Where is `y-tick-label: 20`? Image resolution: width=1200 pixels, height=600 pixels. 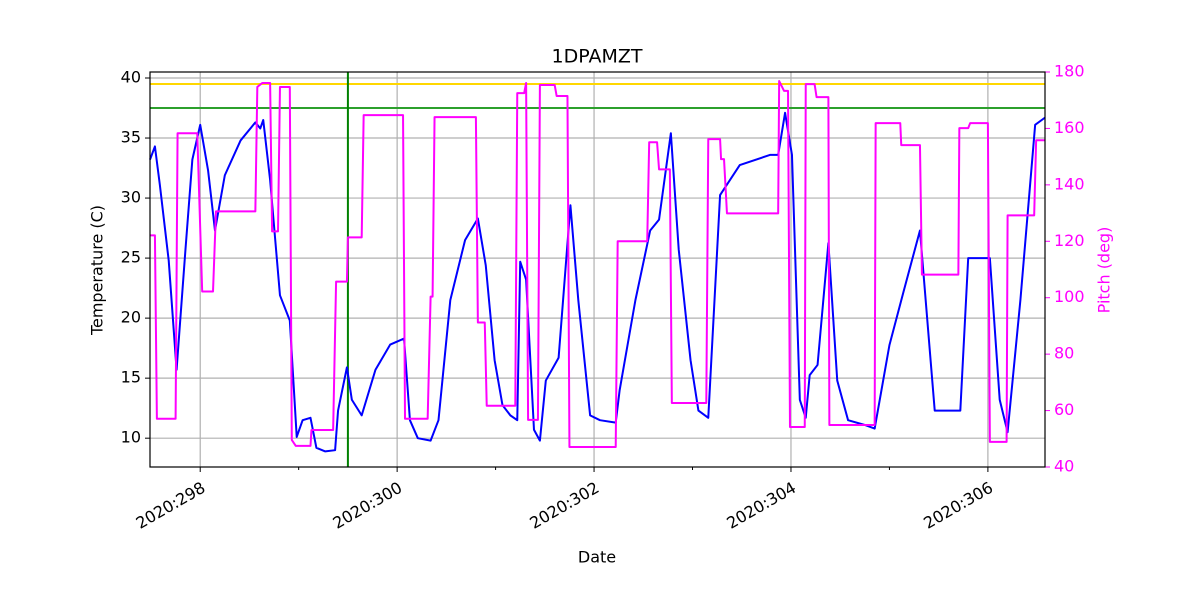 y-tick-label: 20 is located at coordinates (131, 317).